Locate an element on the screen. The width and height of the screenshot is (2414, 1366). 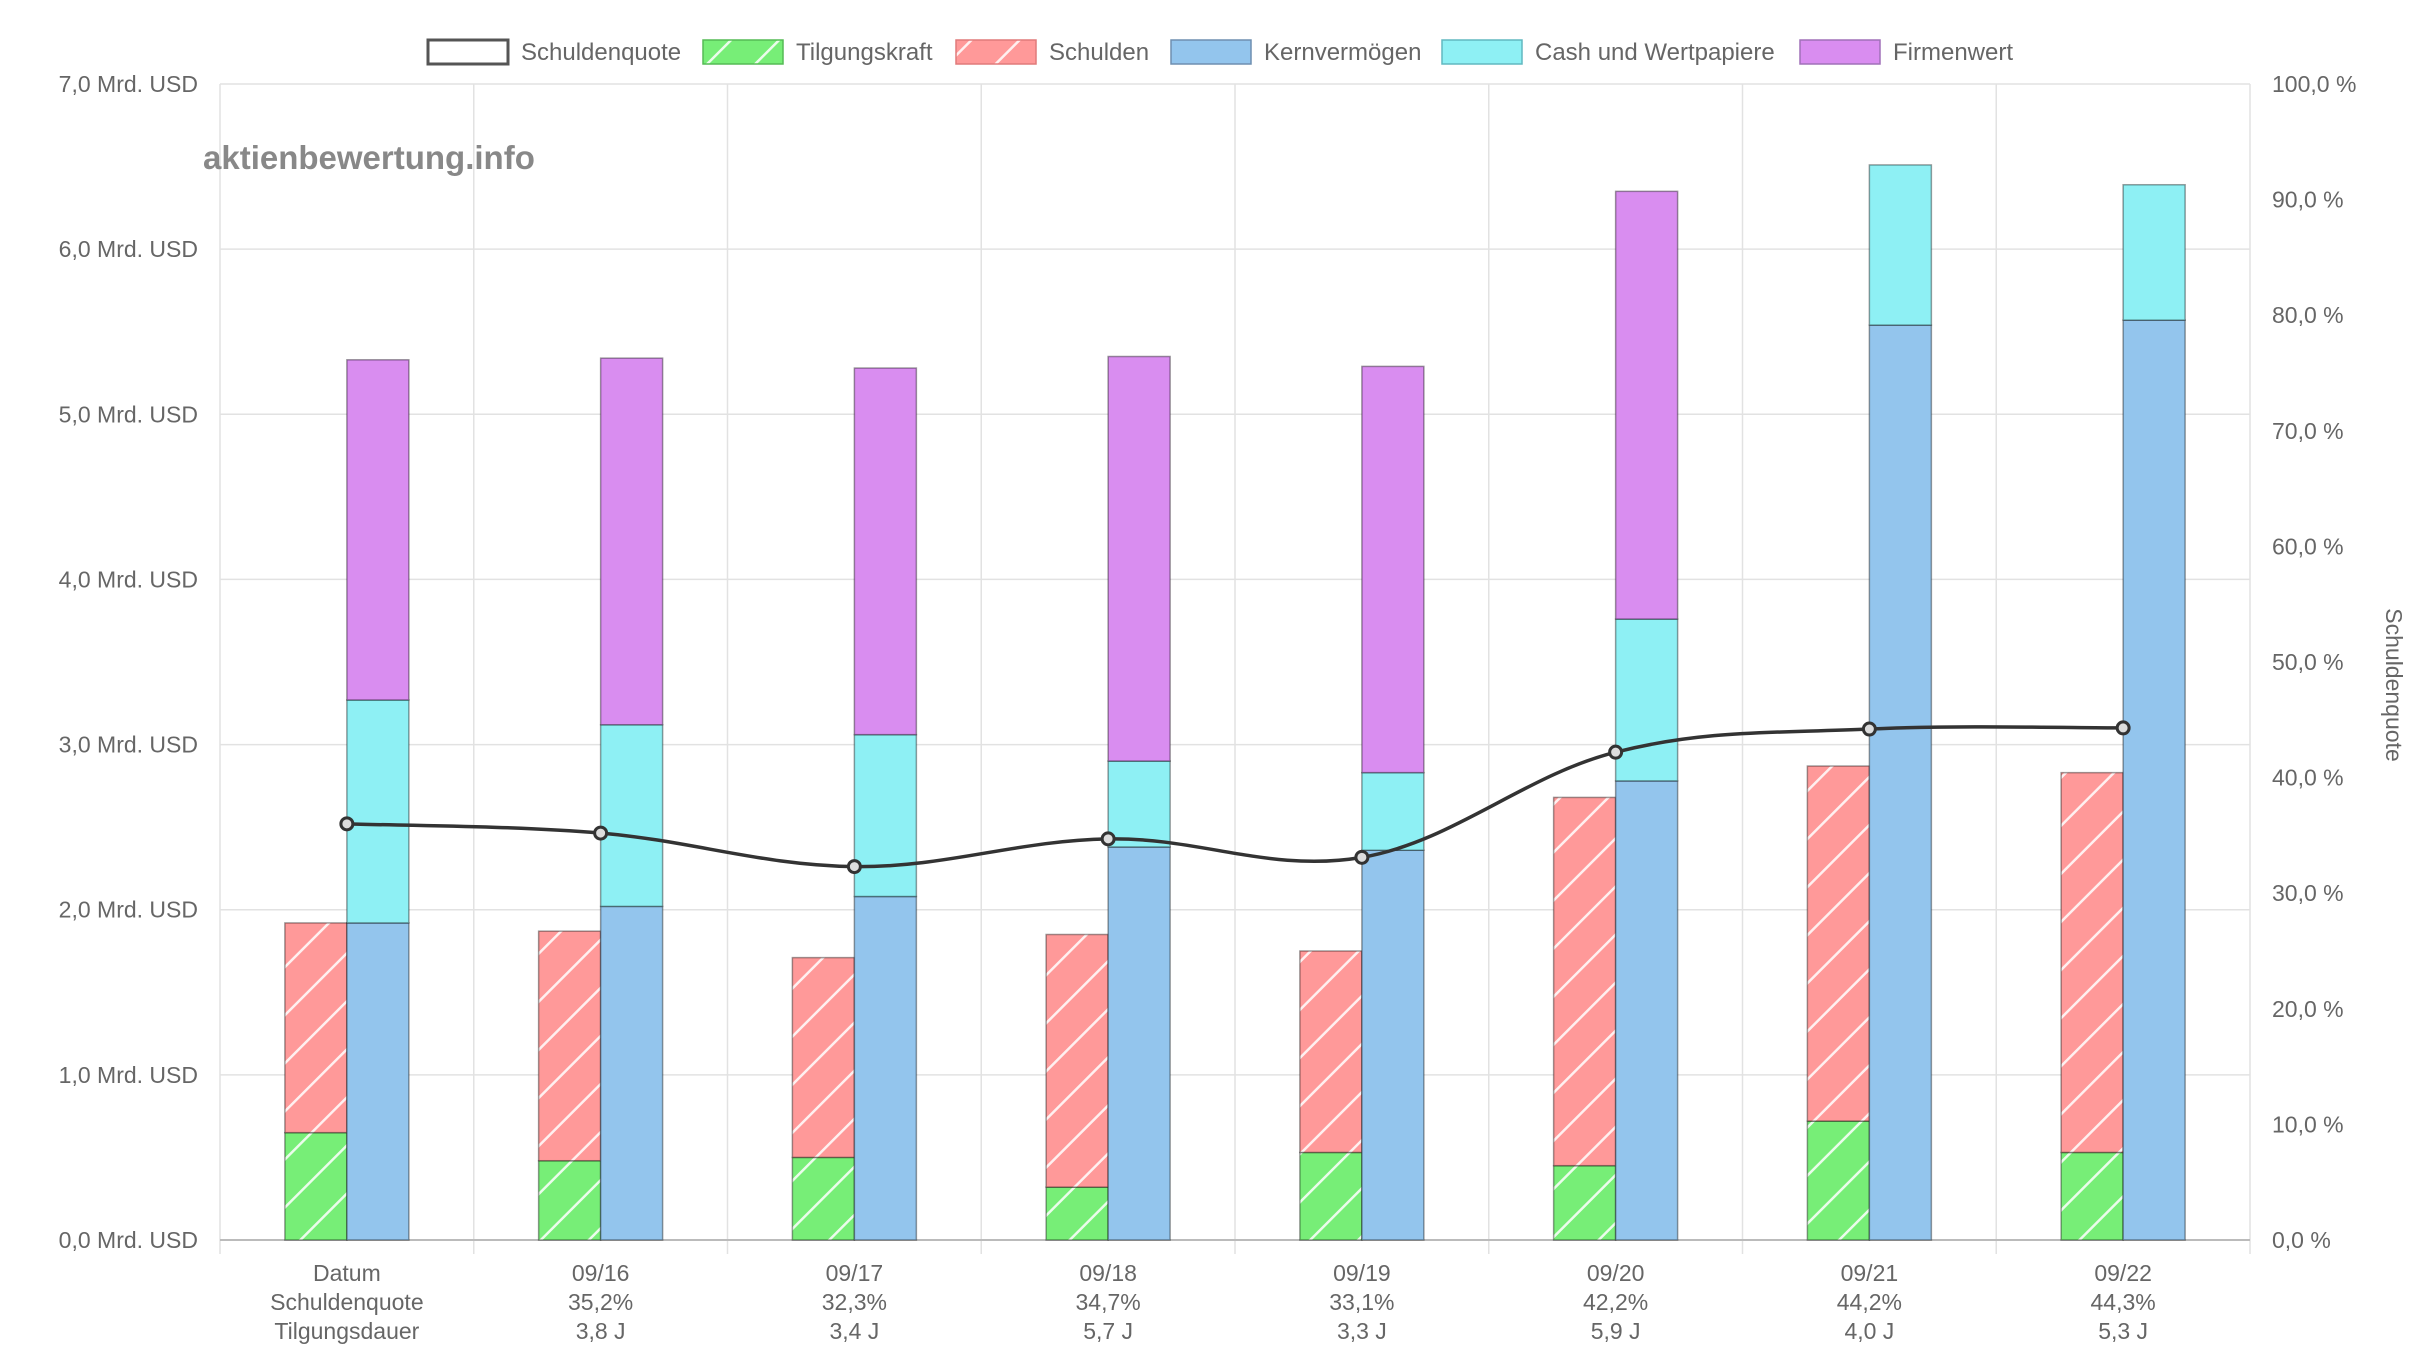
y-right-tick-label: 30,0 % is located at coordinates (2308, 893).